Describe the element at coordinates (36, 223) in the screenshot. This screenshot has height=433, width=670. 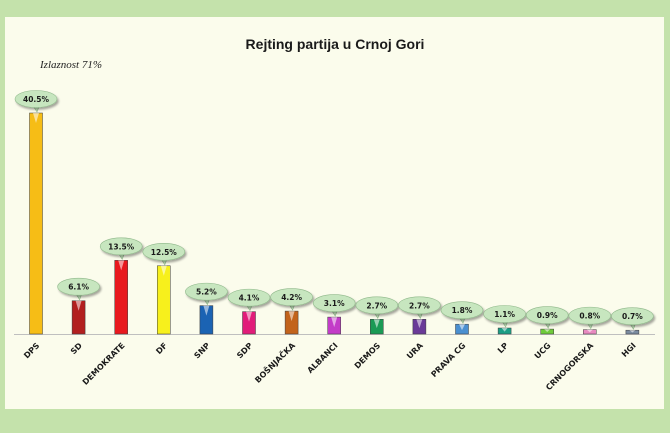
I see `bar-dps` at that location.